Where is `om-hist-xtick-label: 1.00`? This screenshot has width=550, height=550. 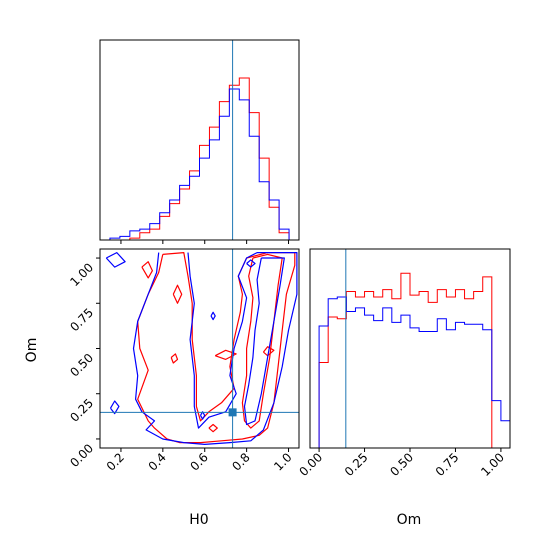
om-hist-xtick-label: 1.00 is located at coordinates (492, 464).